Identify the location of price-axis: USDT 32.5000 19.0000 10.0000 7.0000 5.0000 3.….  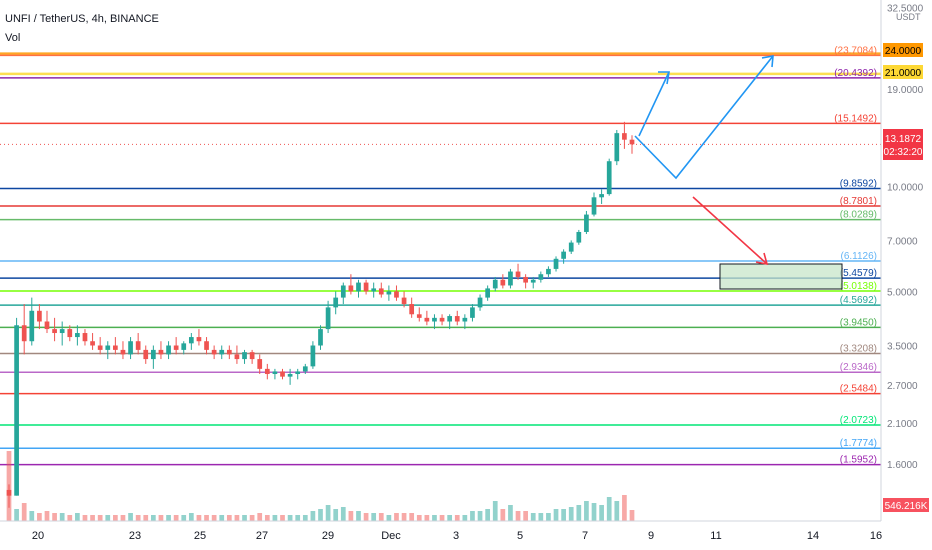
(902, 260).